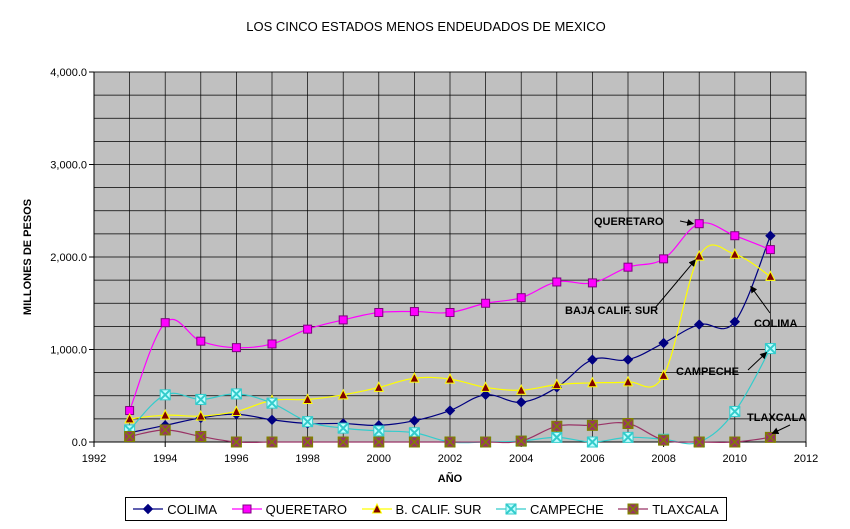  Describe the element at coordinates (94, 459) in the screenshot. I see `x-tick-label: 1992` at that location.